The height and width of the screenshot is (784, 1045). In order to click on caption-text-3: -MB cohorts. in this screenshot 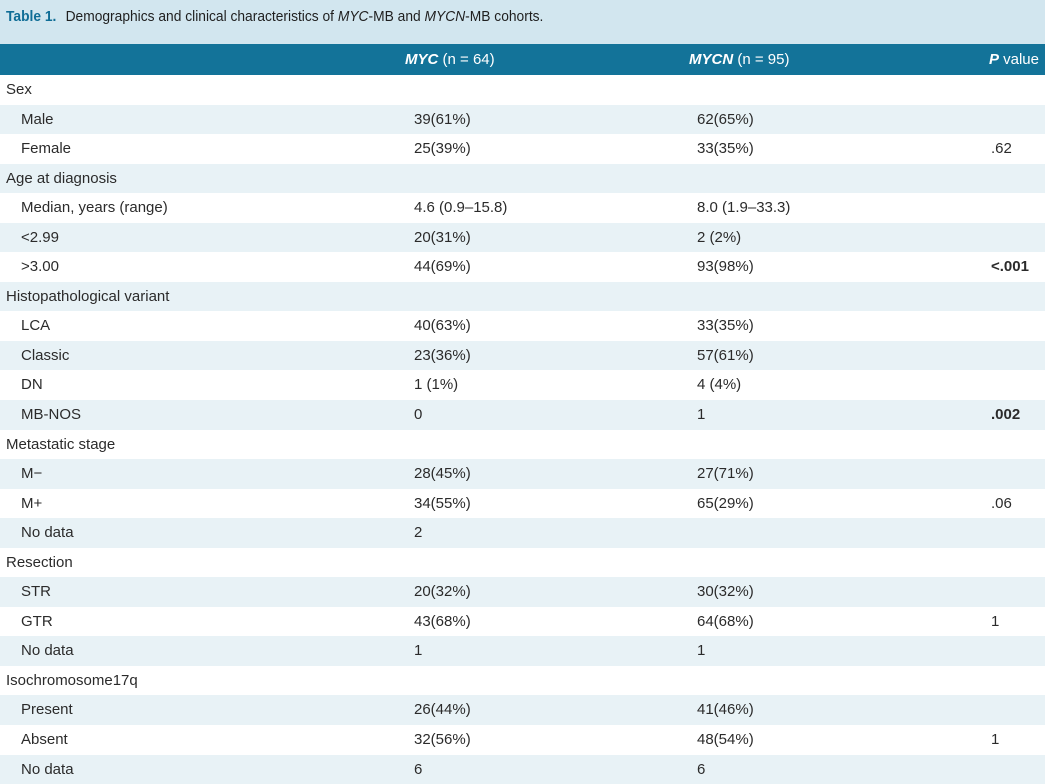, I will do `click(504, 16)`.